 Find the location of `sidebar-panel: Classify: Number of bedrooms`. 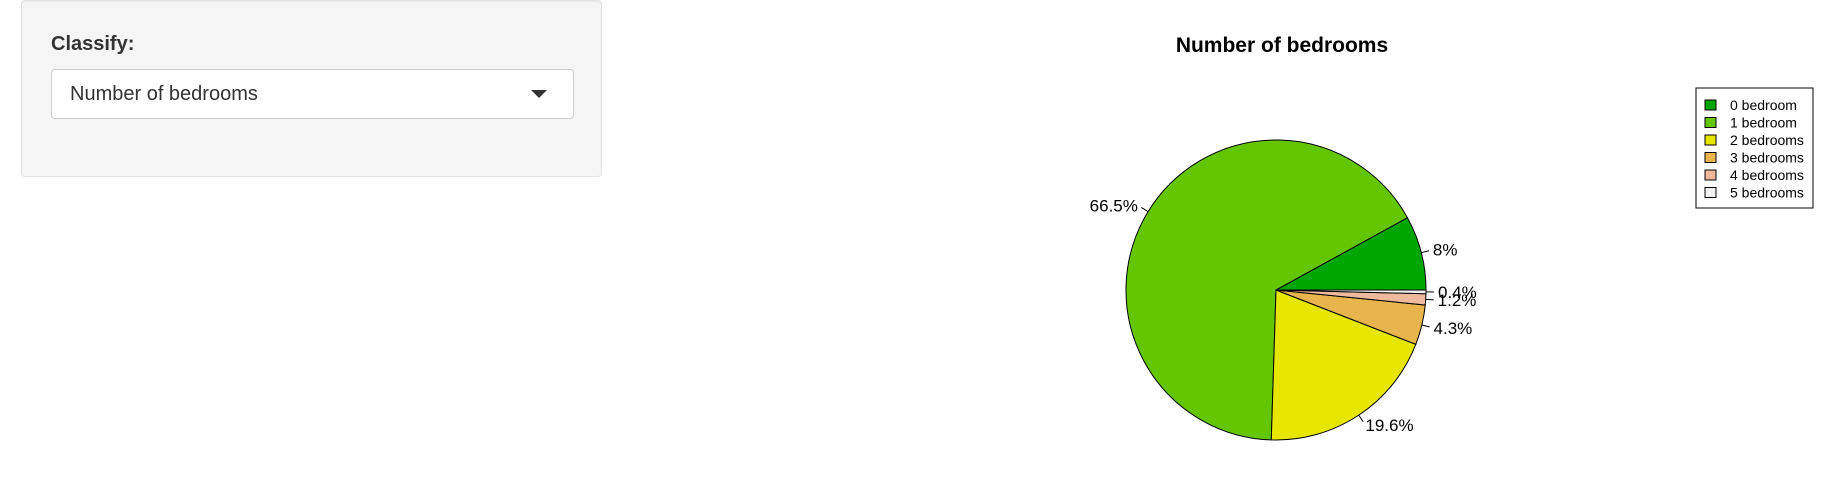

sidebar-panel: Classify: Number of bedrooms is located at coordinates (311, 88).